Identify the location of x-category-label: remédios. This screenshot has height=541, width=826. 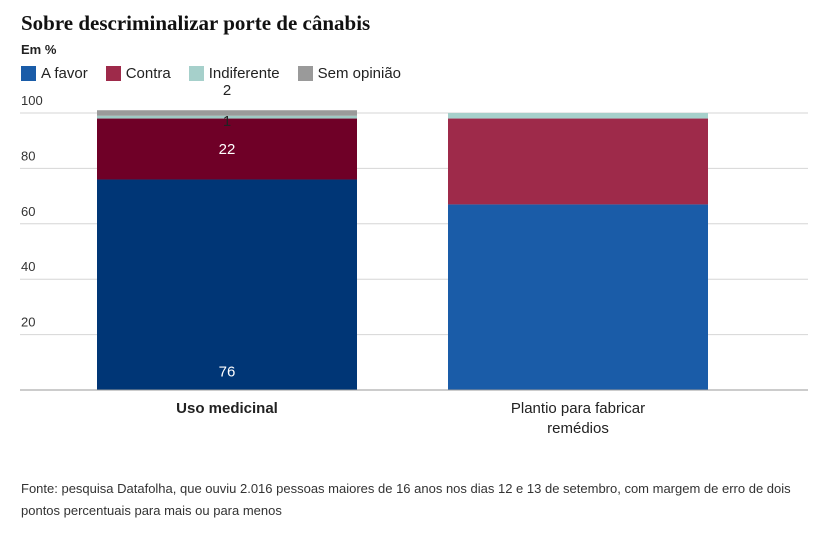
(578, 428).